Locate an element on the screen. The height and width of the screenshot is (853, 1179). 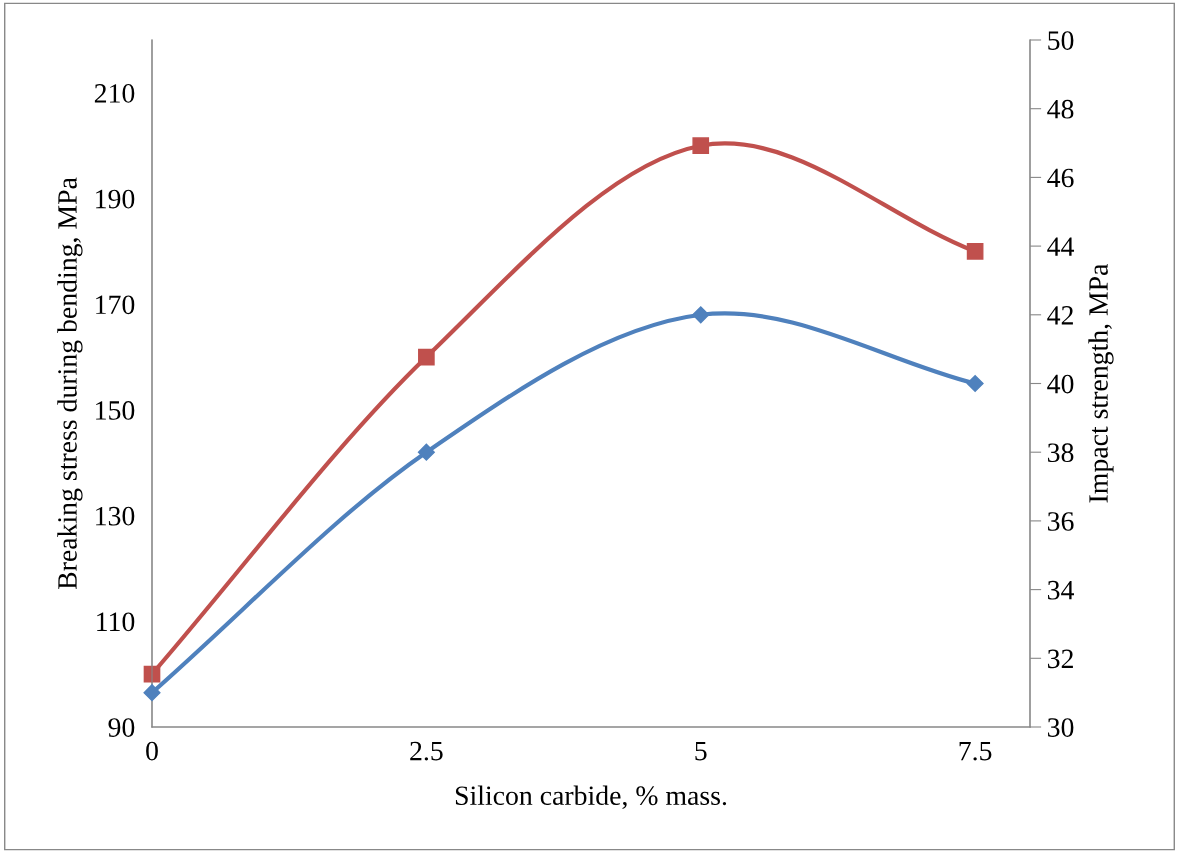
y-axis-title: Breaking stress during bending, MPa is located at coordinates (70, 383).